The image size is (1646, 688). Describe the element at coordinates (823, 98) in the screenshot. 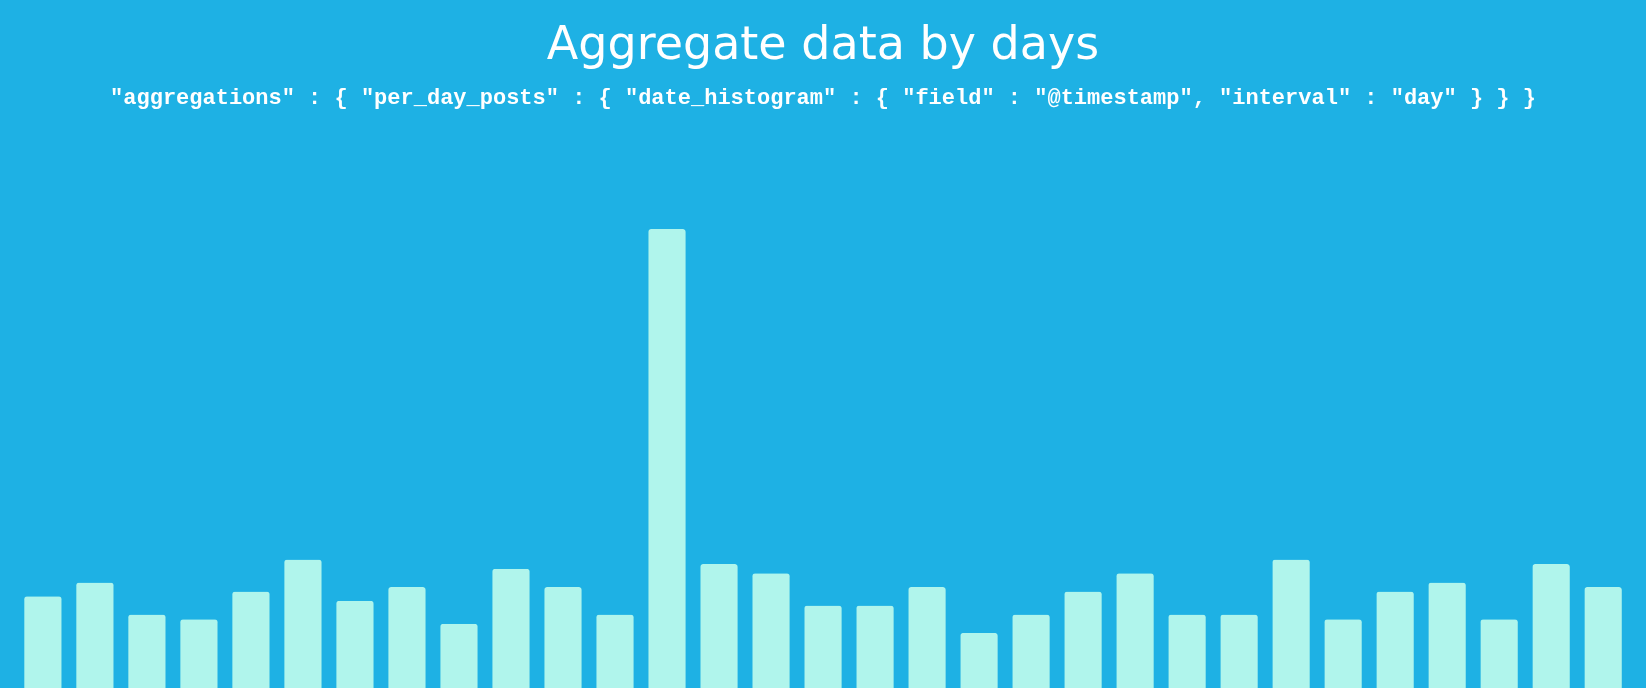

I see `chart-subtitle: "aggregations" : { "per_day_posts" : { "date_histogram" : { "field" : "@timestamp", "interval" : "day" } } }` at that location.